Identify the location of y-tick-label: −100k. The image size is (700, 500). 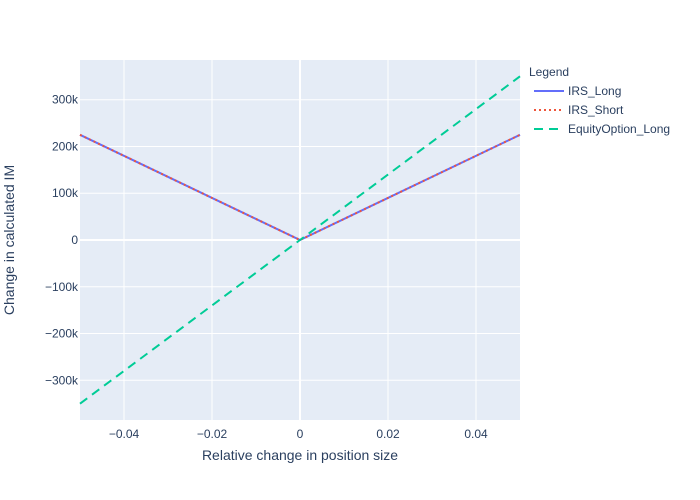
(62, 287).